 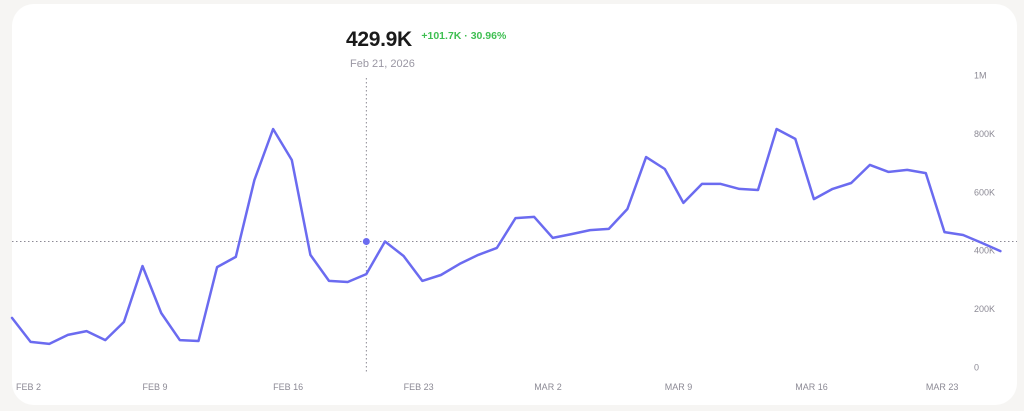 I want to click on y-tick-label: 1M, so click(x=980, y=76).